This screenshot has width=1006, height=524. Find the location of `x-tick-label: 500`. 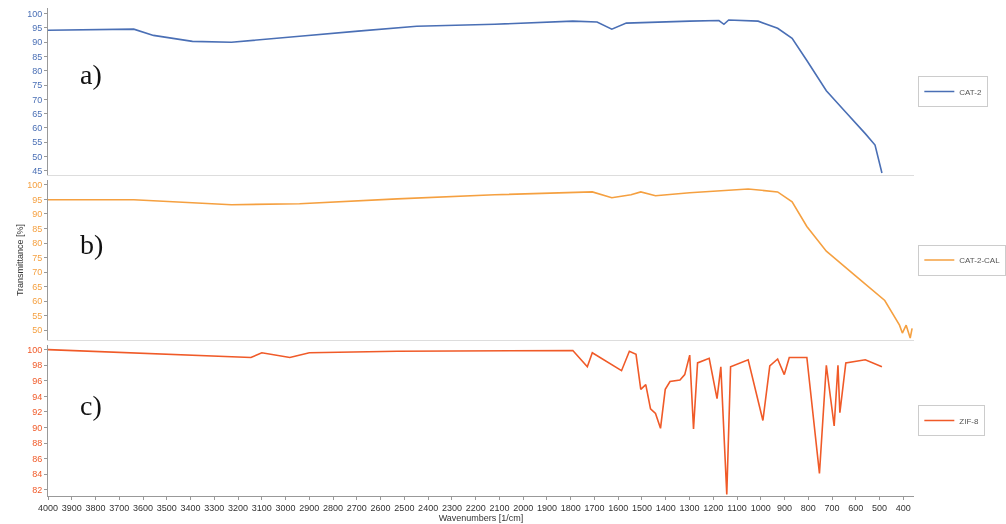

x-tick-label: 500 is located at coordinates (880, 507).